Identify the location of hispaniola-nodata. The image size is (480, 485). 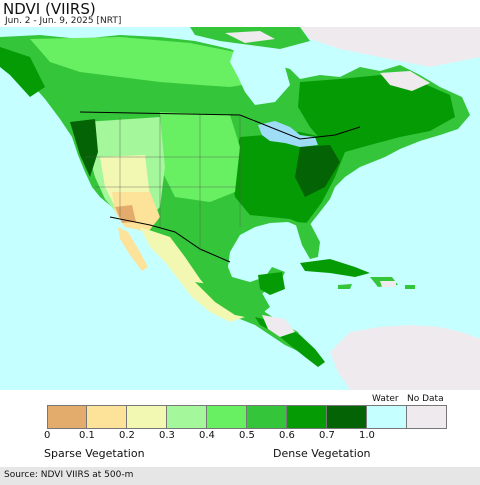
(388, 284).